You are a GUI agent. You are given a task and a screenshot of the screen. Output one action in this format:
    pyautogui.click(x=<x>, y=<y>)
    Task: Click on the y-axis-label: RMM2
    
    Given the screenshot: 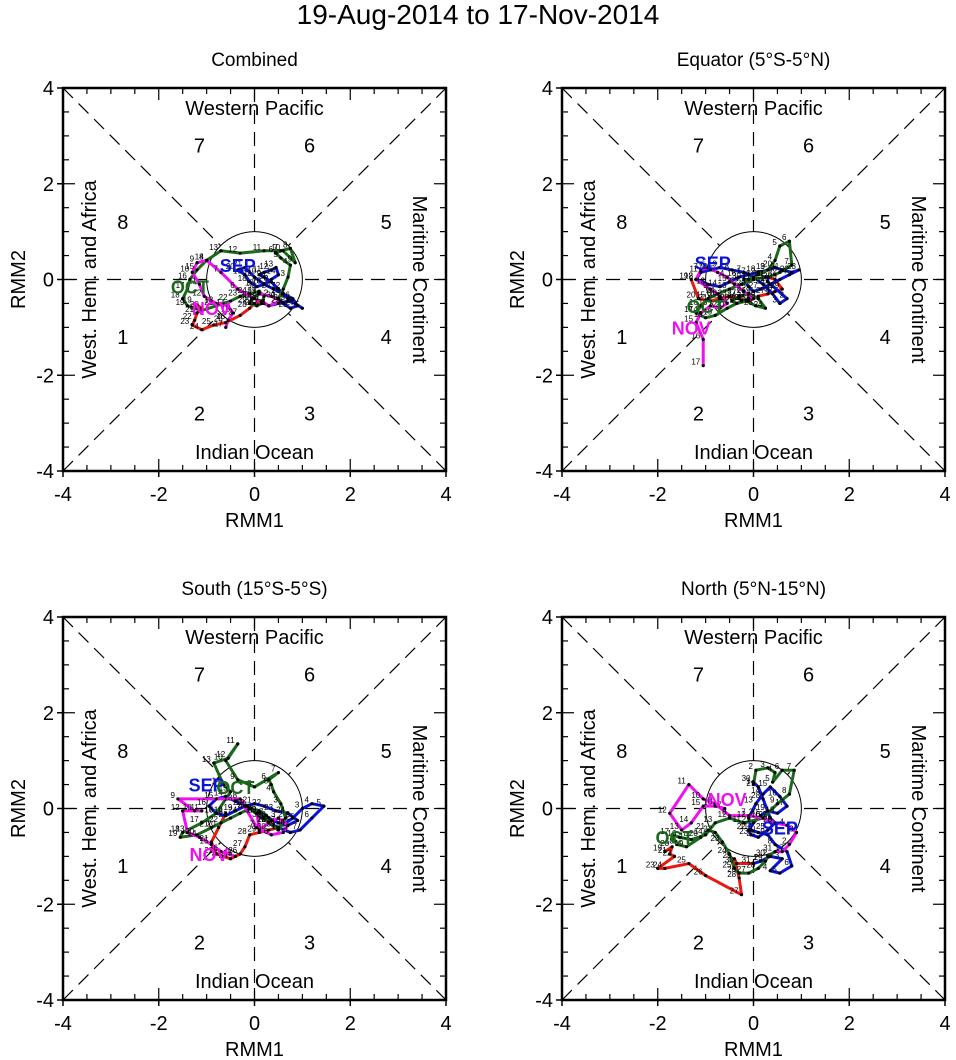 What is the action you would take?
    pyautogui.click(x=19, y=279)
    